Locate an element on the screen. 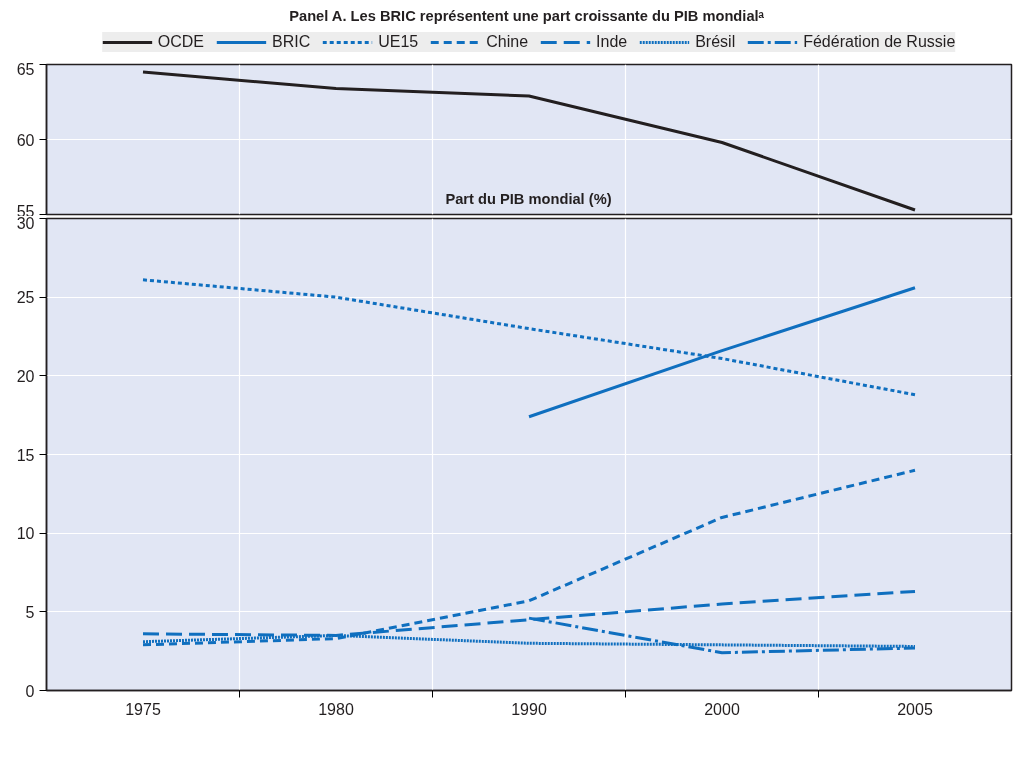 This screenshot has height=783, width=1015. legend-label: Brésil is located at coordinates (715, 42).